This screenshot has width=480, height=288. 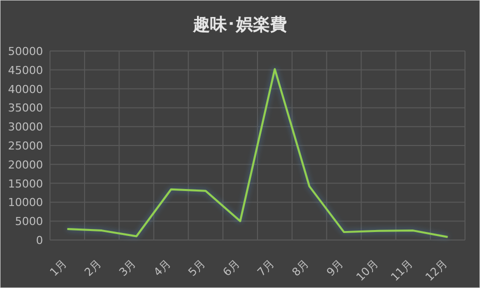 What do you see at coordinates (25, 51) in the screenshot?
I see `y-tick-label: 50000` at bounding box center [25, 51].